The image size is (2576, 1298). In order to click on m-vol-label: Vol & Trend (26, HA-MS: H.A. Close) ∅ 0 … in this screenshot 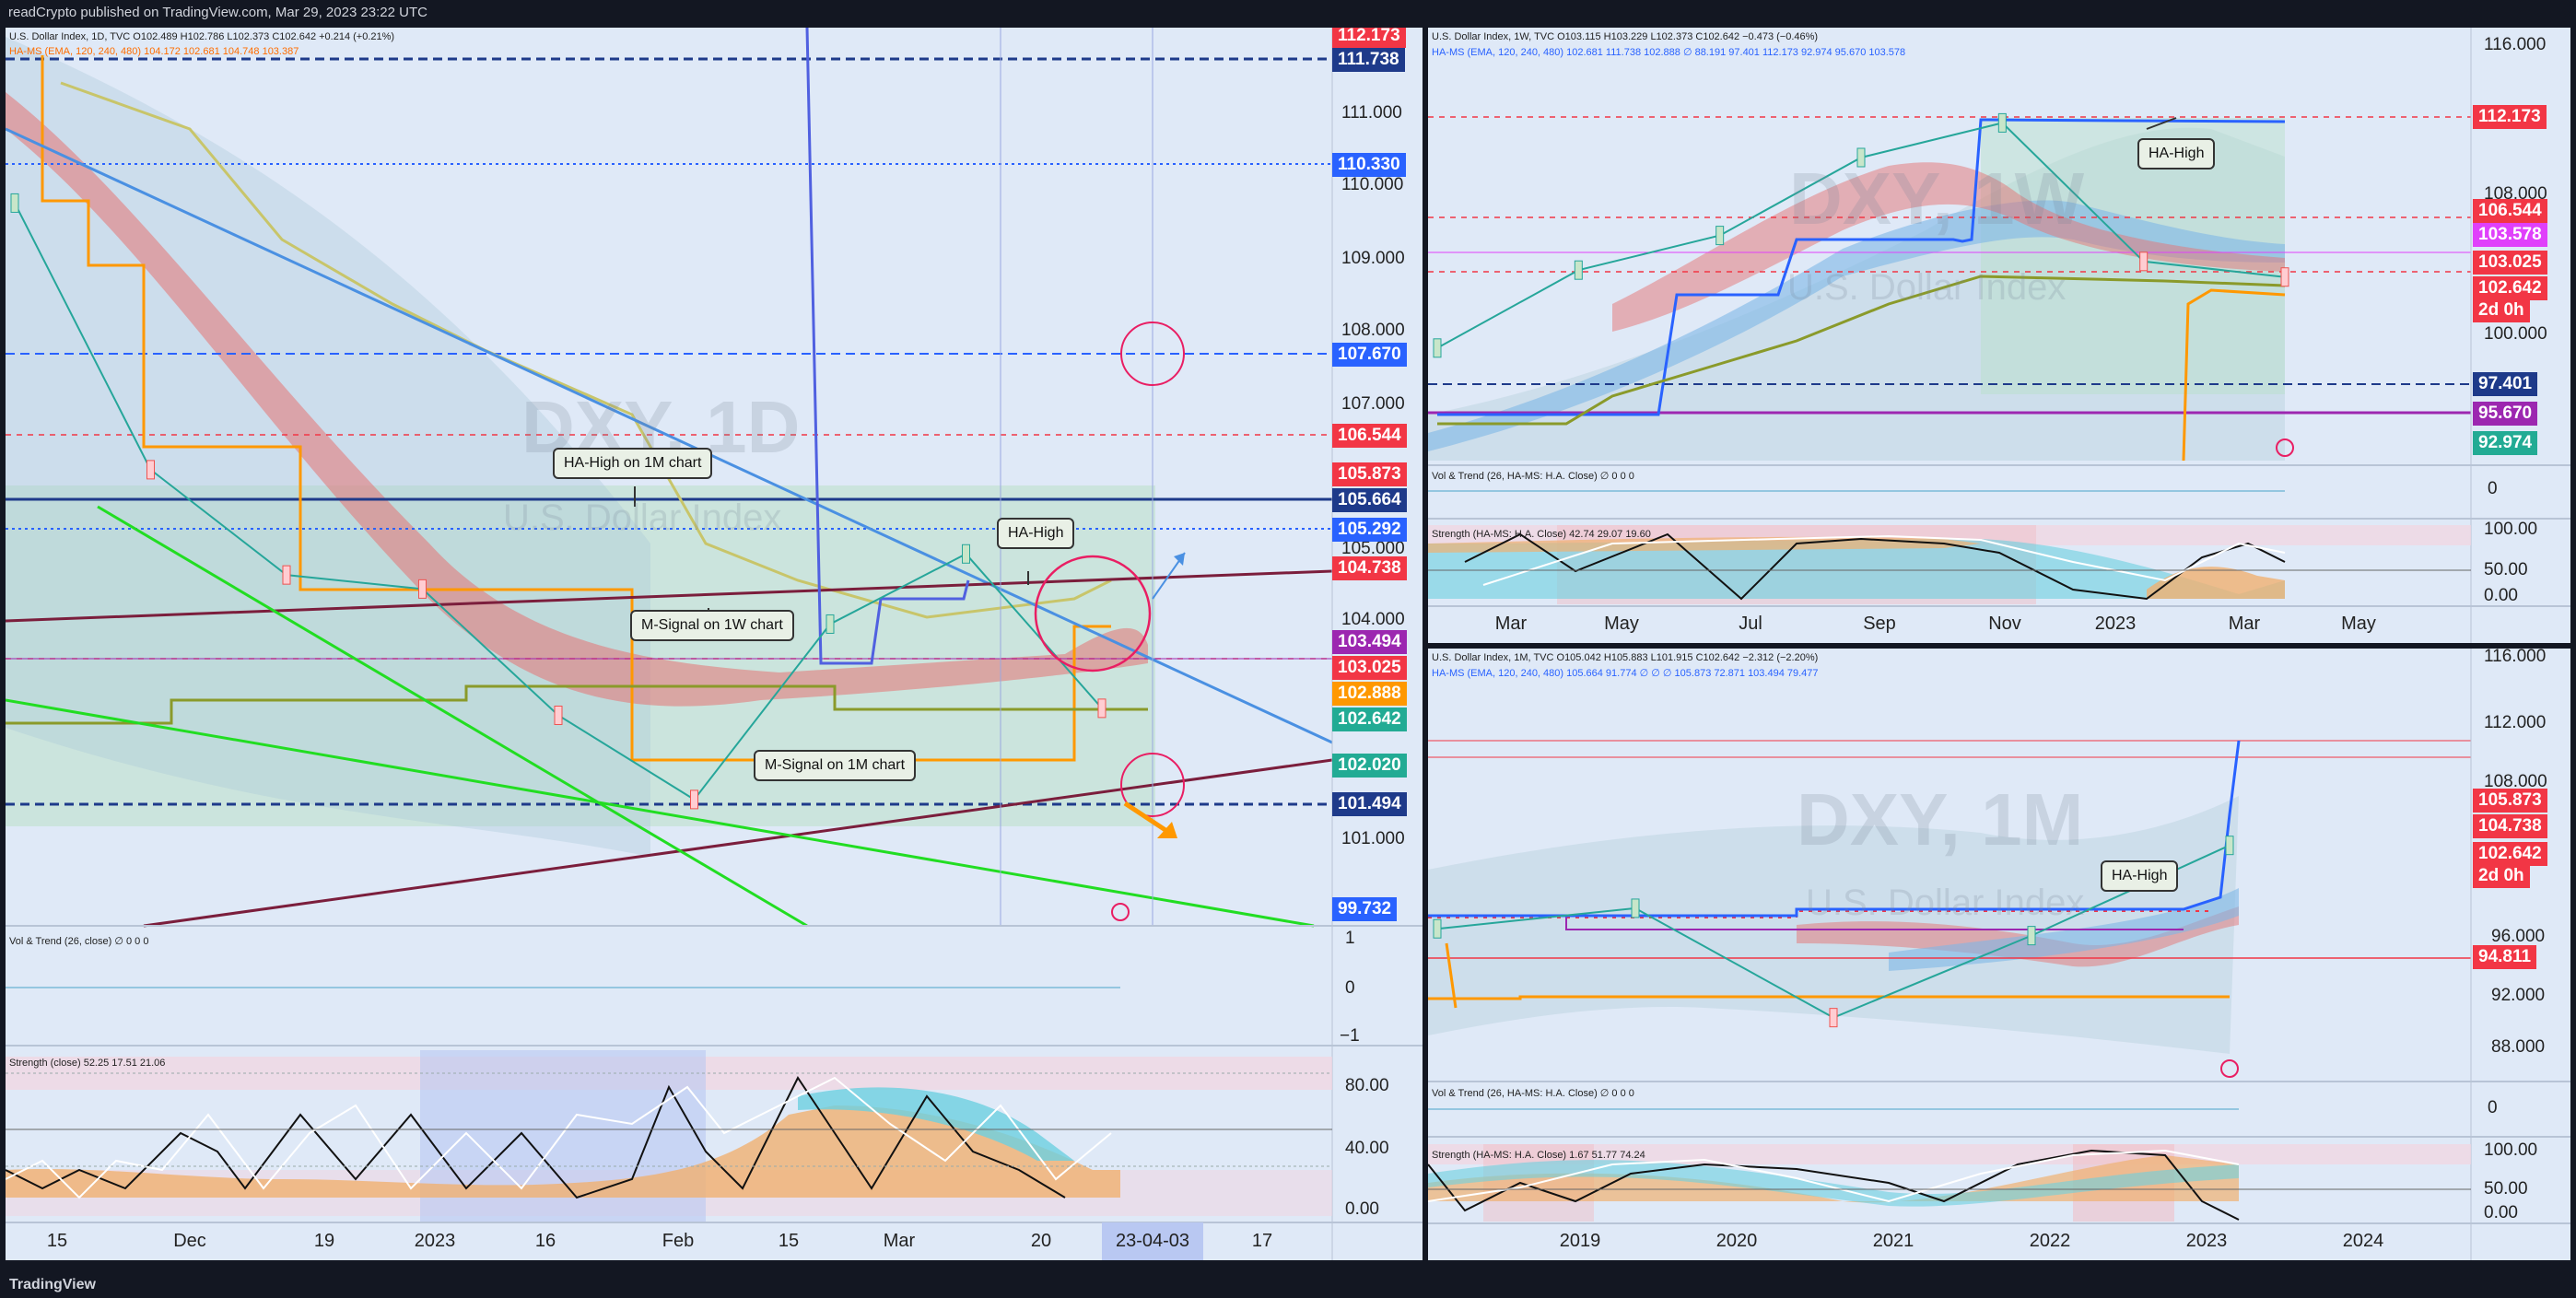, I will do `click(1533, 1093)`.